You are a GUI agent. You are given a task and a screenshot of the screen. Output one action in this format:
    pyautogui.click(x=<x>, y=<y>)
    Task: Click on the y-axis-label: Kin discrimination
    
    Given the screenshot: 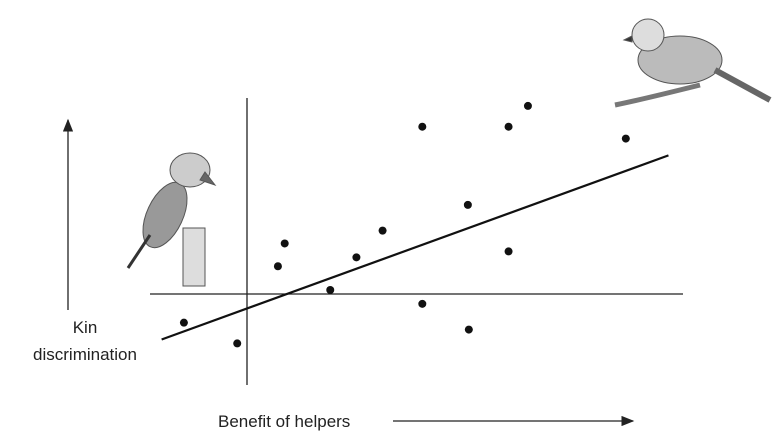 What is the action you would take?
    pyautogui.click(x=85, y=341)
    